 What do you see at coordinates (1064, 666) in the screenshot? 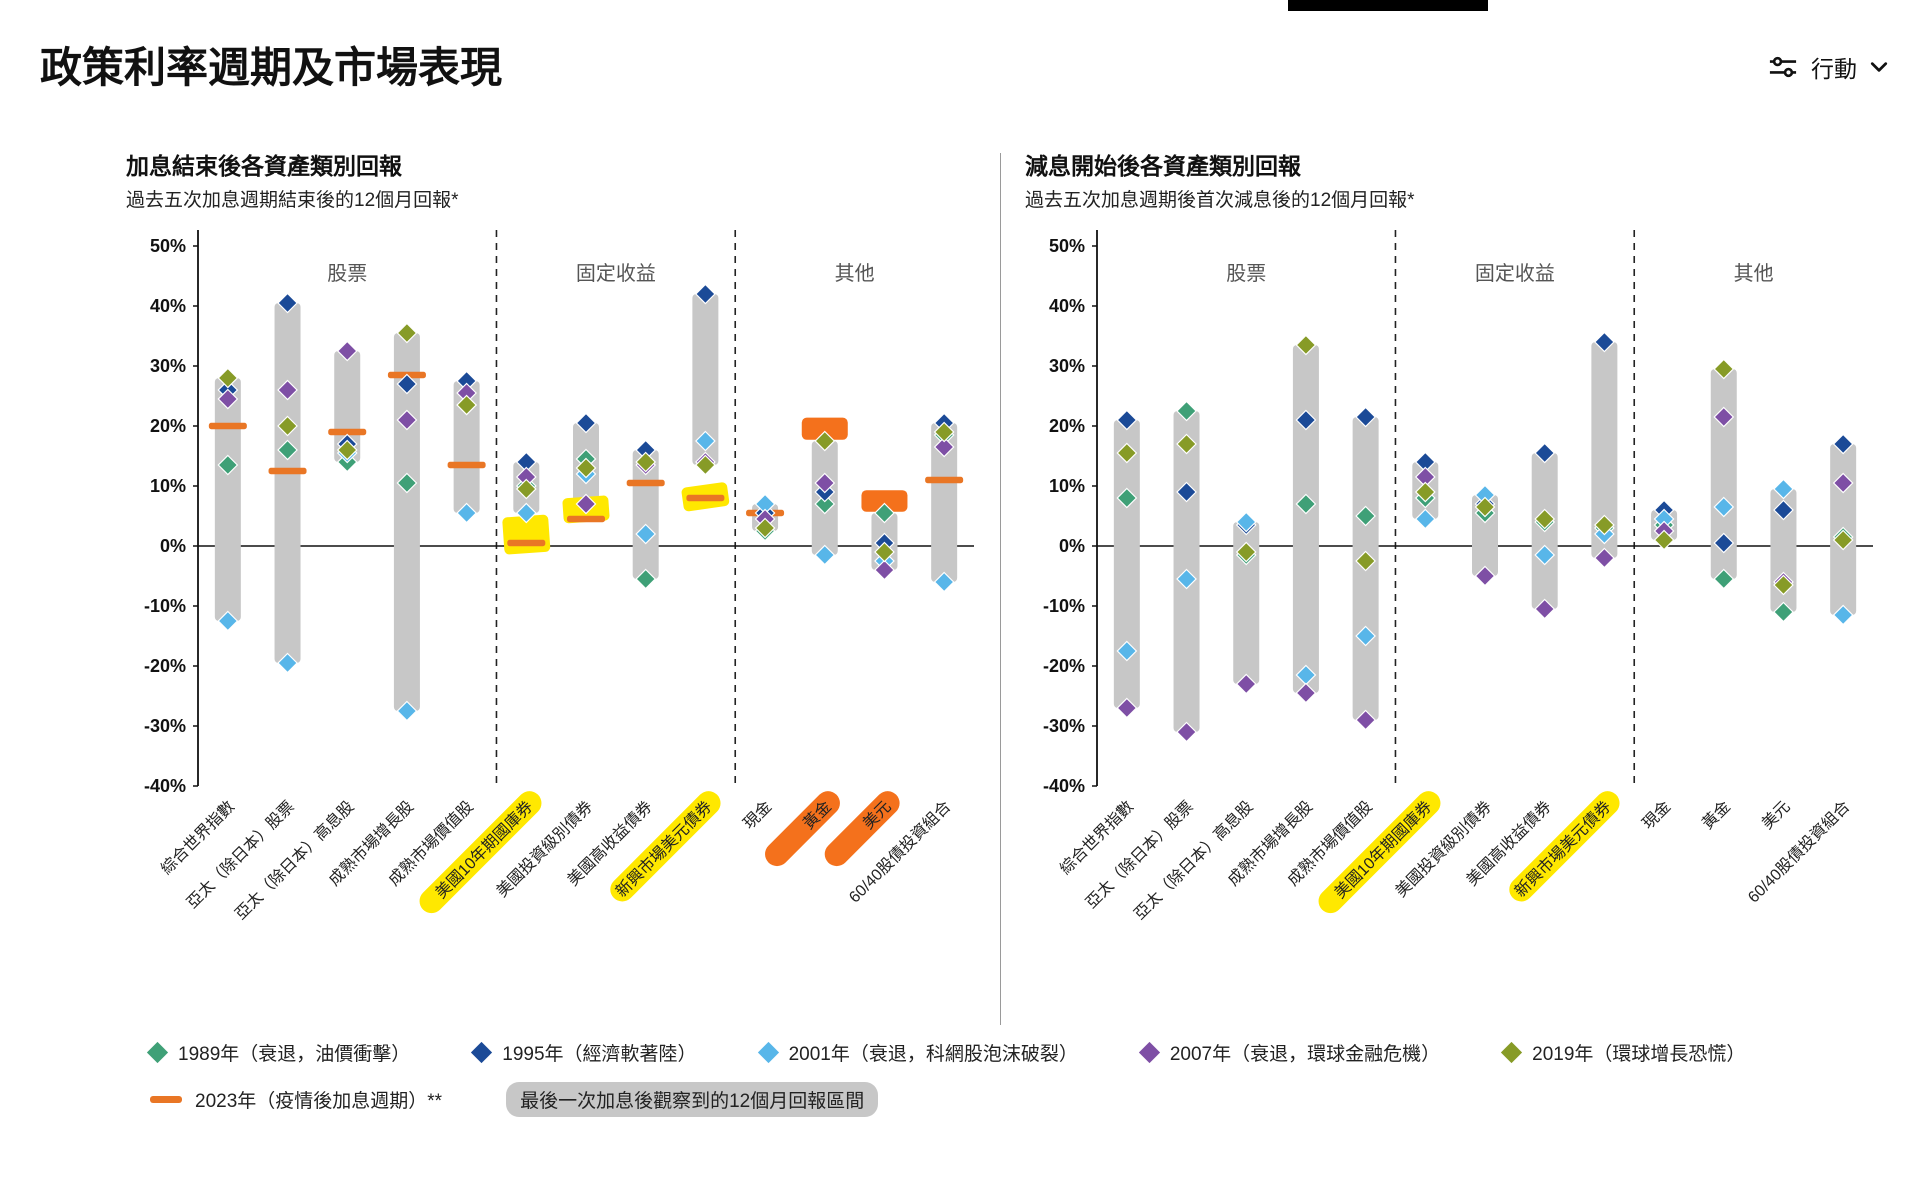
I see `y-tick-label: -20%` at bounding box center [1064, 666].